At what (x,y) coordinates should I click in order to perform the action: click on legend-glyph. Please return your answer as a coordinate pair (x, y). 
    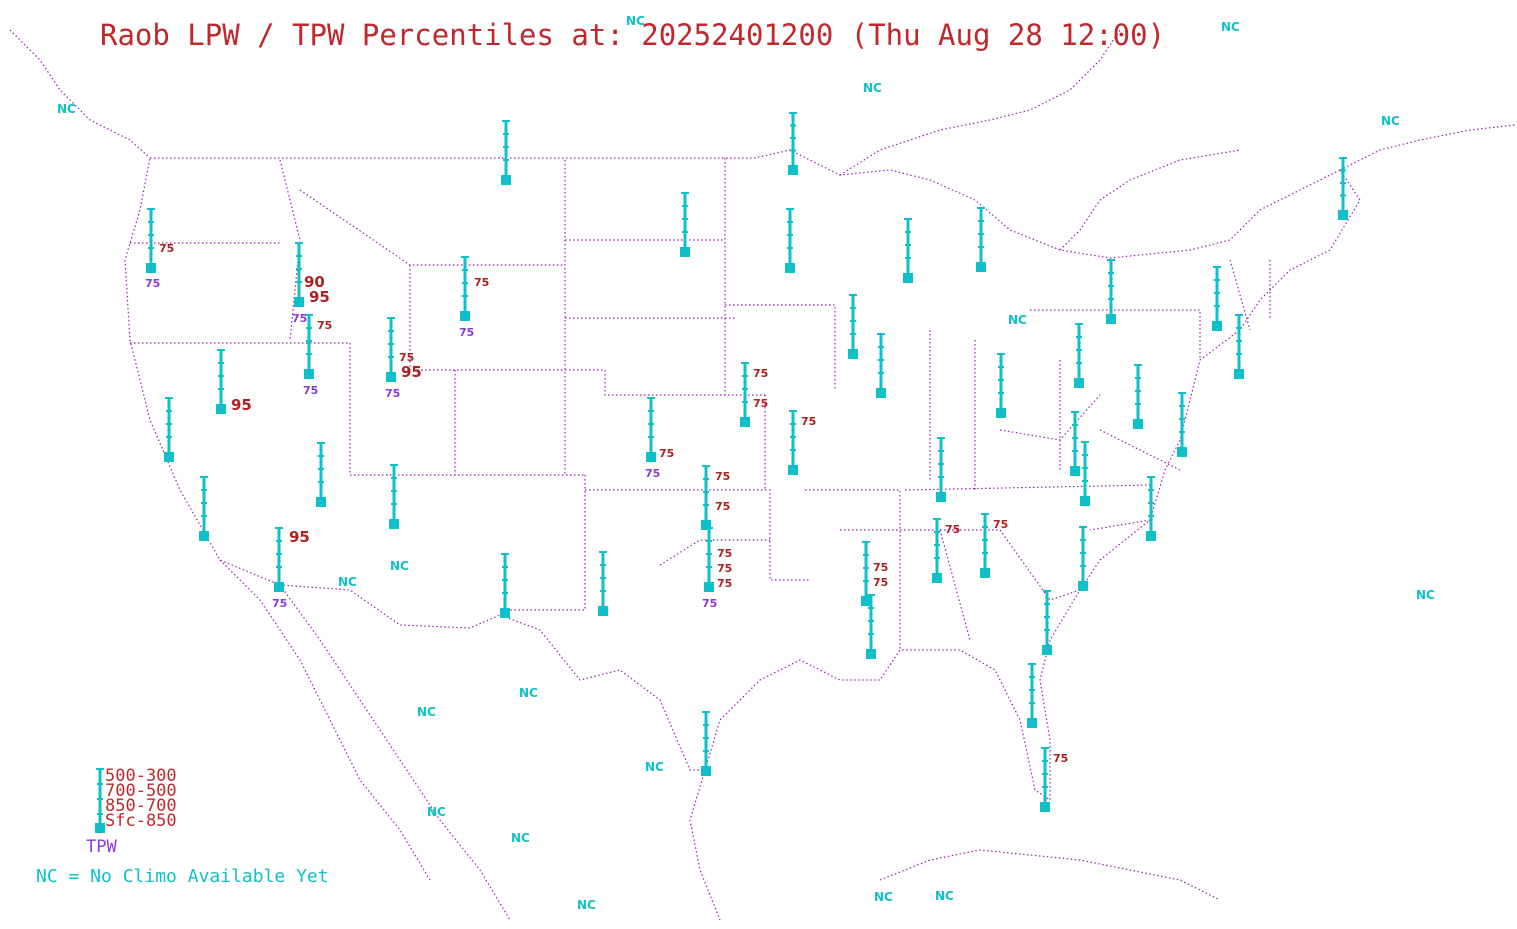
    Looking at the image, I should click on (100, 800).